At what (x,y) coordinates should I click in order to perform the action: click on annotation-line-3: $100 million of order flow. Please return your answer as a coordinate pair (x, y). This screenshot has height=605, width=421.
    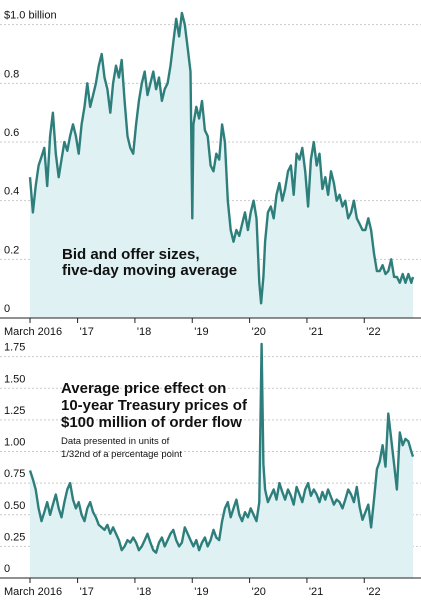
    Looking at the image, I should click on (151, 422).